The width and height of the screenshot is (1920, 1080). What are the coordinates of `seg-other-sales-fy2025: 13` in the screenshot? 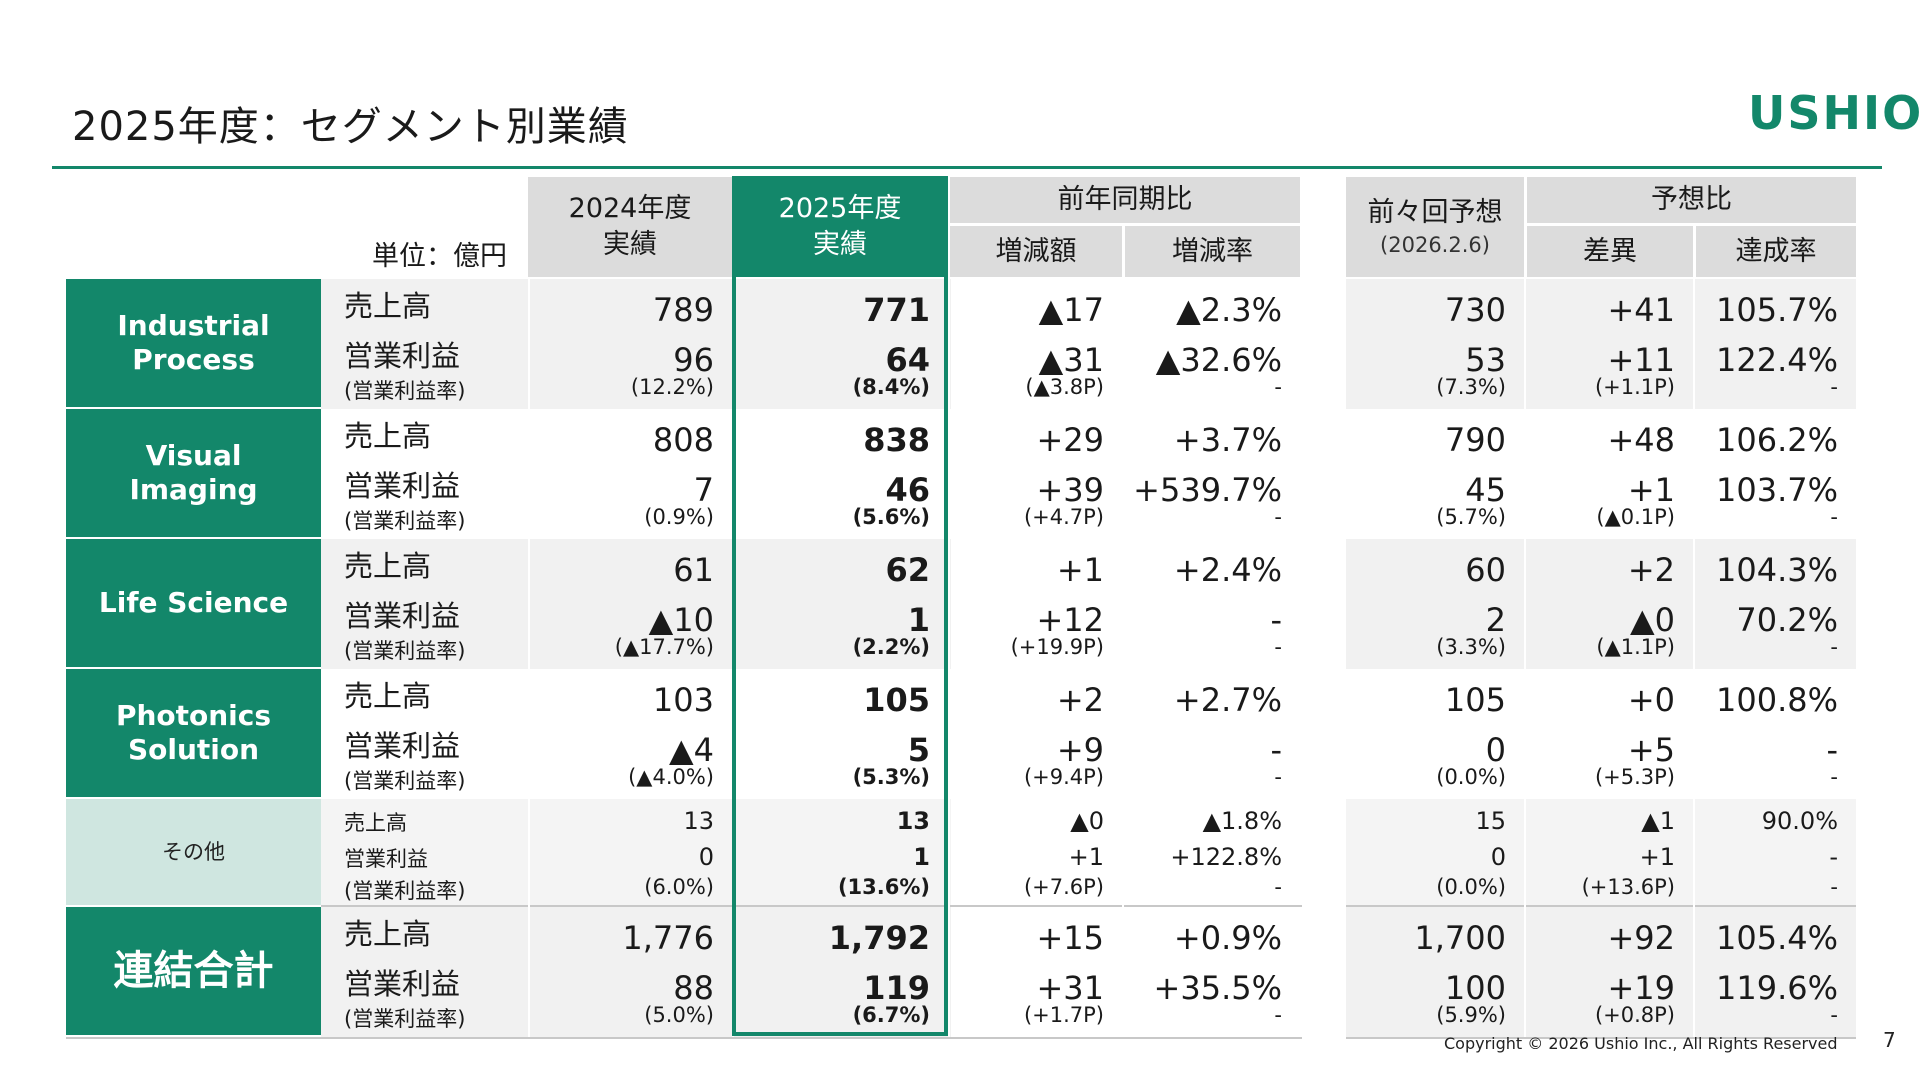 It's located at (913, 821).